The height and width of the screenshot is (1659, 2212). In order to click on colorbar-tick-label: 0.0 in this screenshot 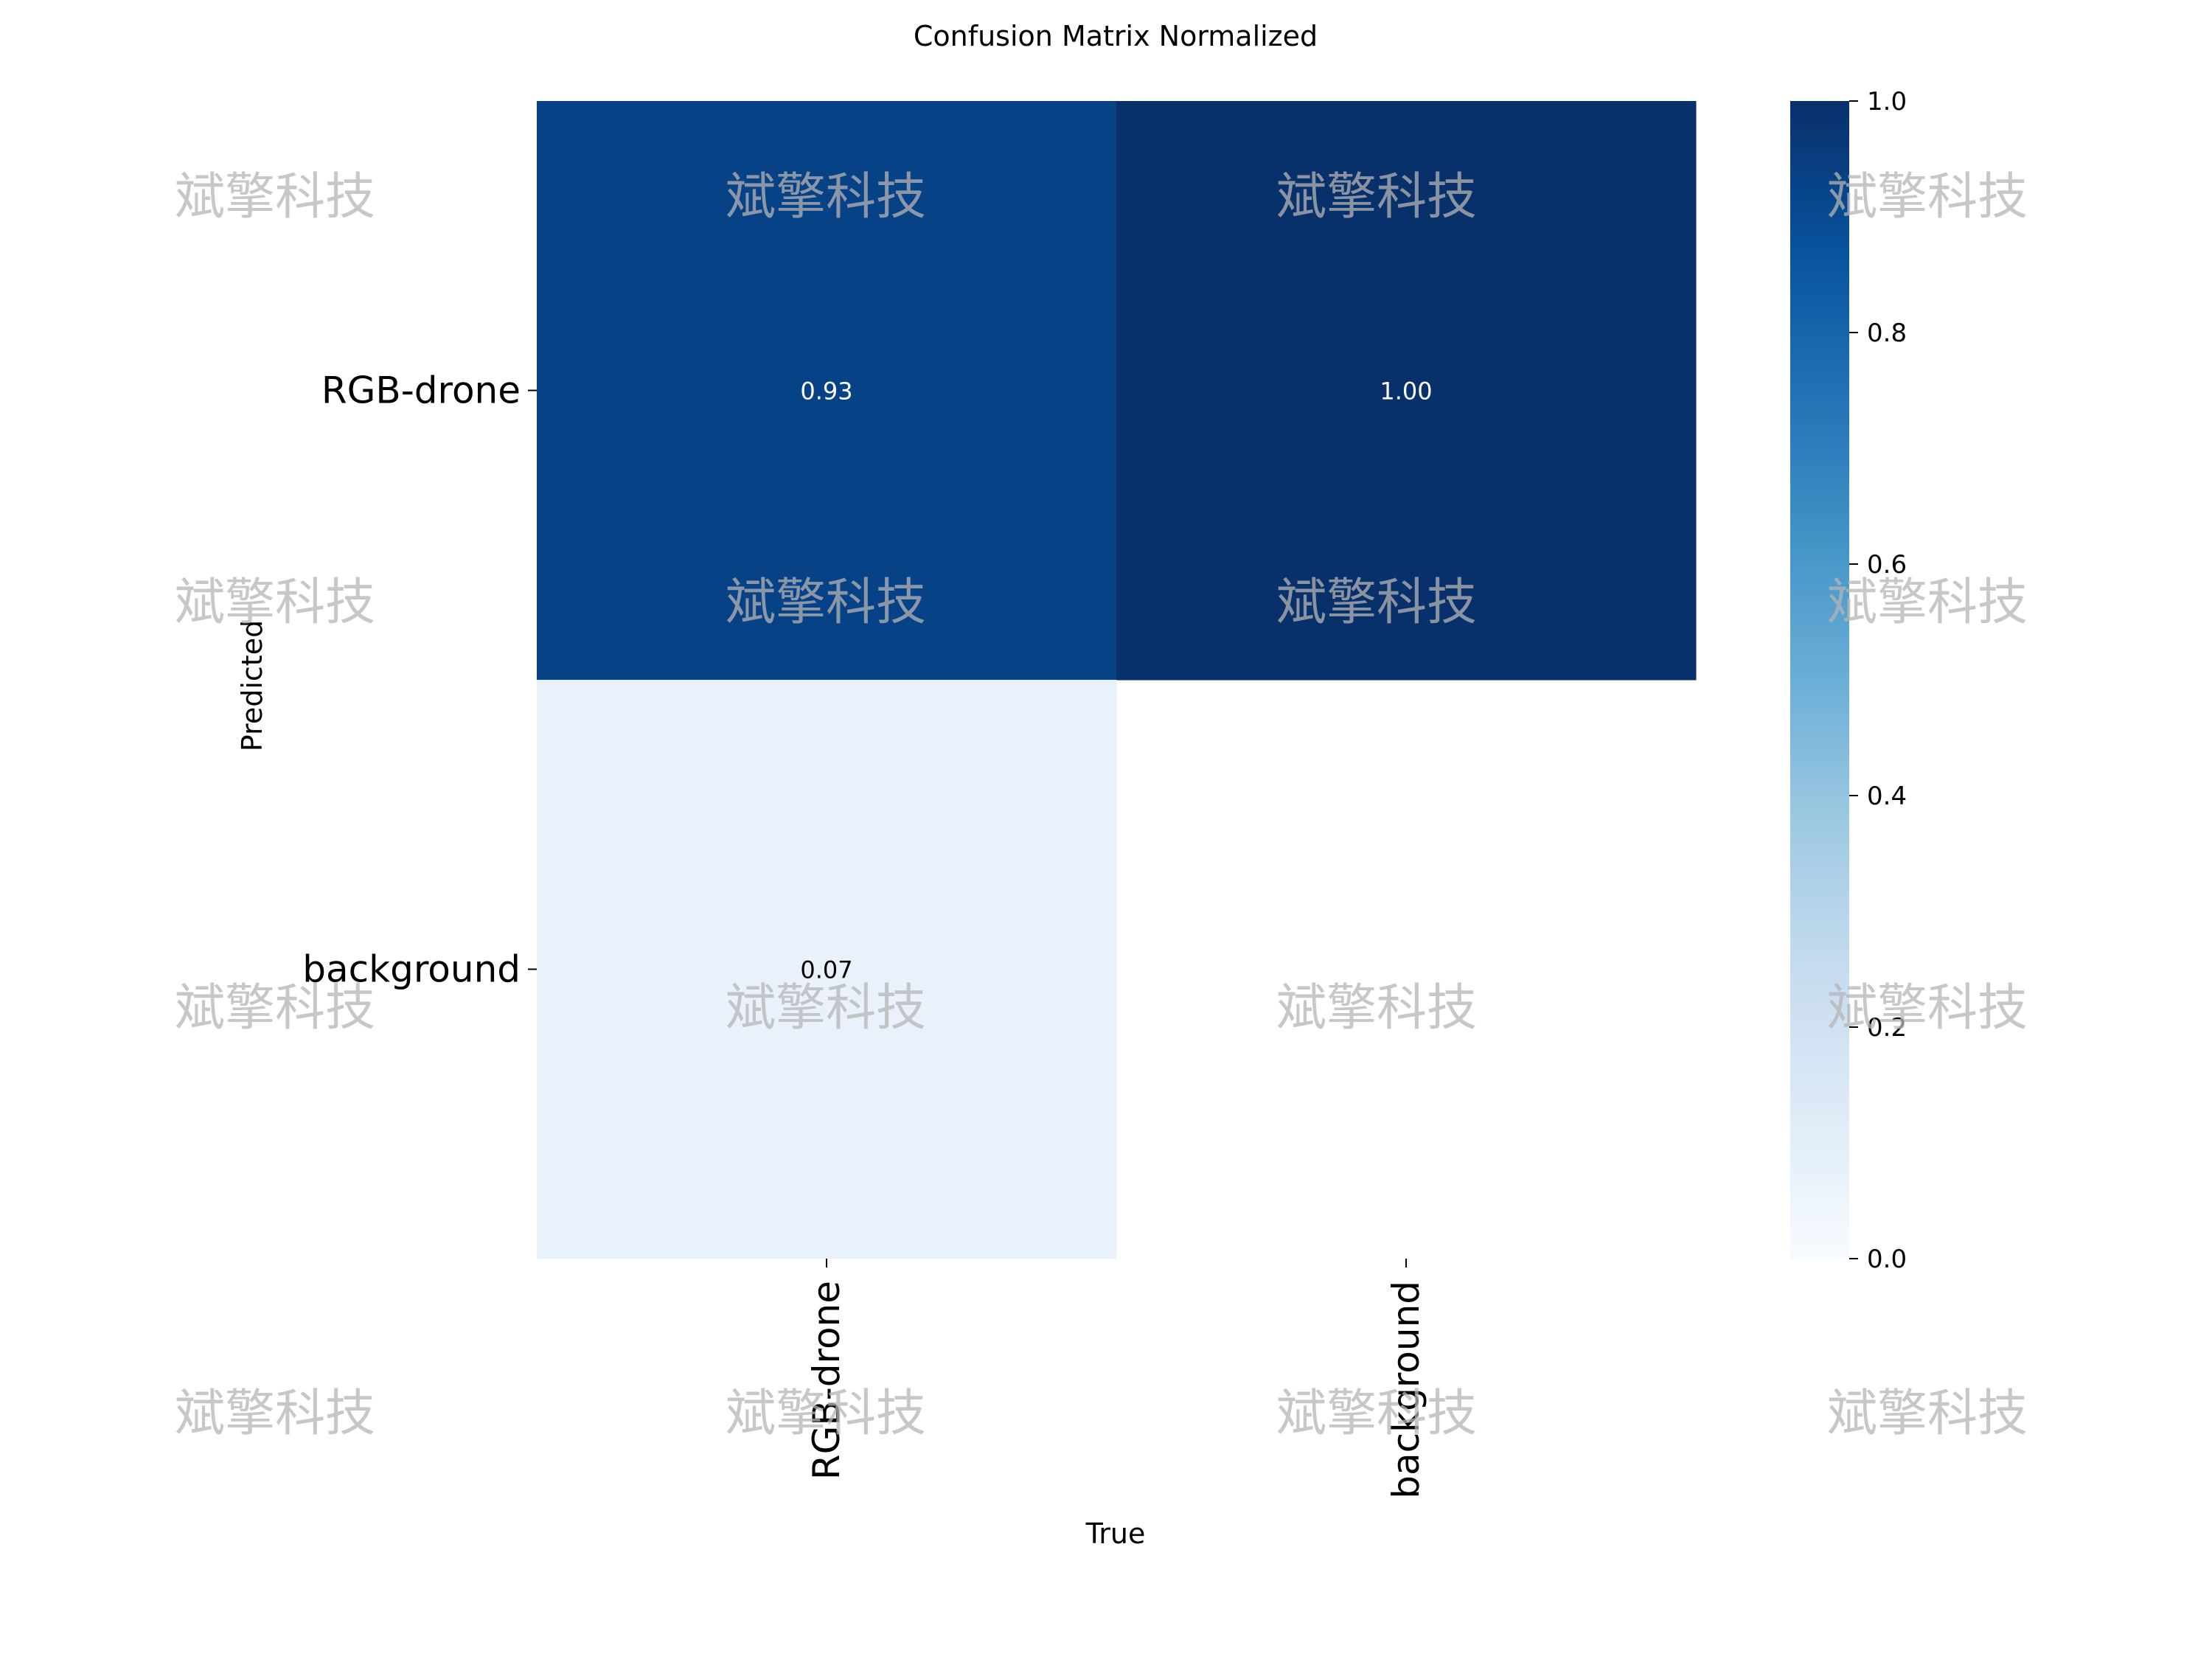, I will do `click(1887, 1259)`.